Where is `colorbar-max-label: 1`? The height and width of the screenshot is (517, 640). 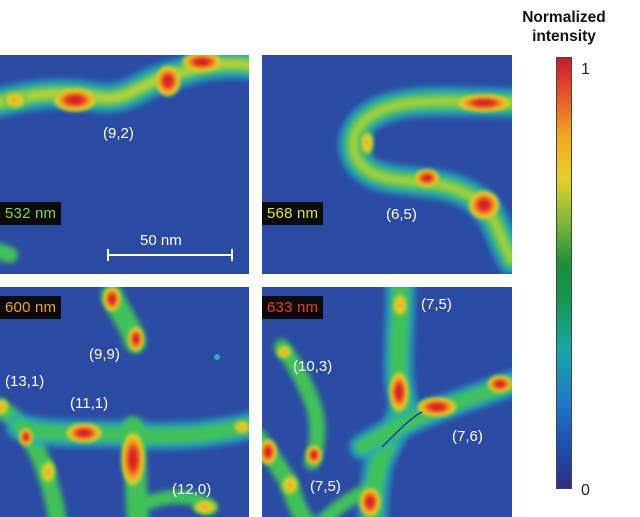 colorbar-max-label: 1 is located at coordinates (585, 69).